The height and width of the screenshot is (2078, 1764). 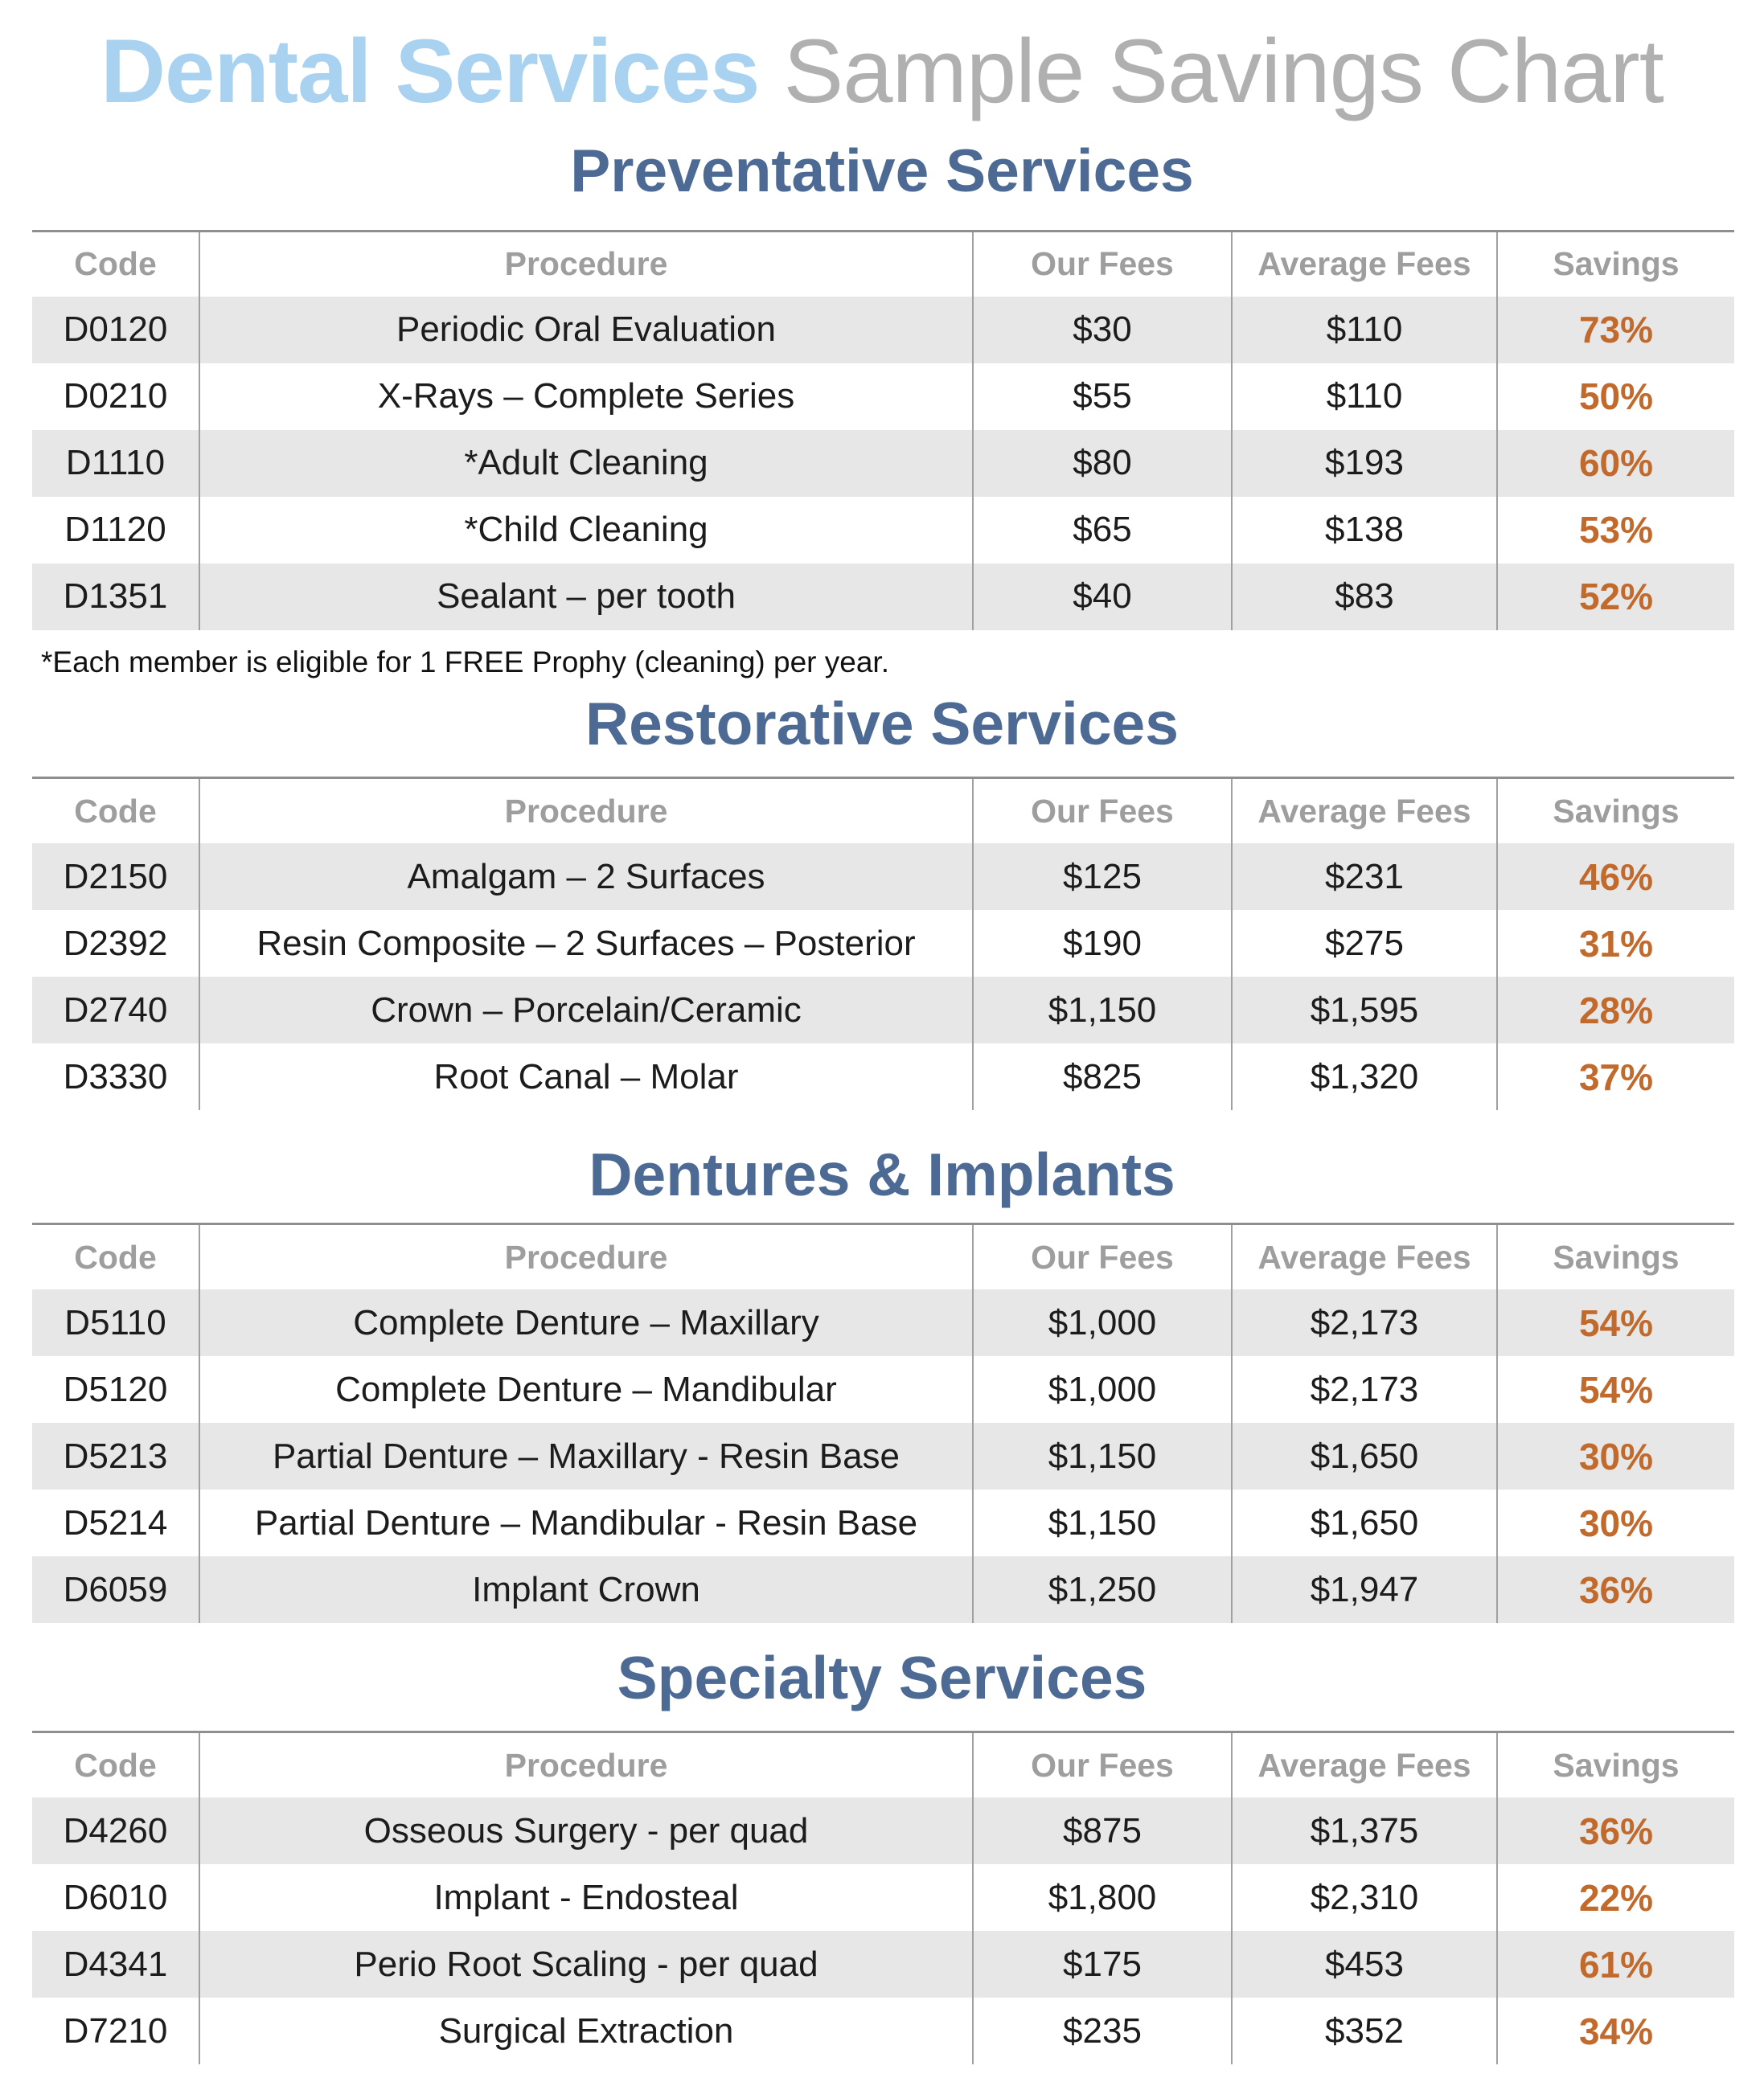 What do you see at coordinates (883, 1077) in the screenshot?
I see `table-row: D3330 Root Canal – Molar $825 $1,320 37%` at bounding box center [883, 1077].